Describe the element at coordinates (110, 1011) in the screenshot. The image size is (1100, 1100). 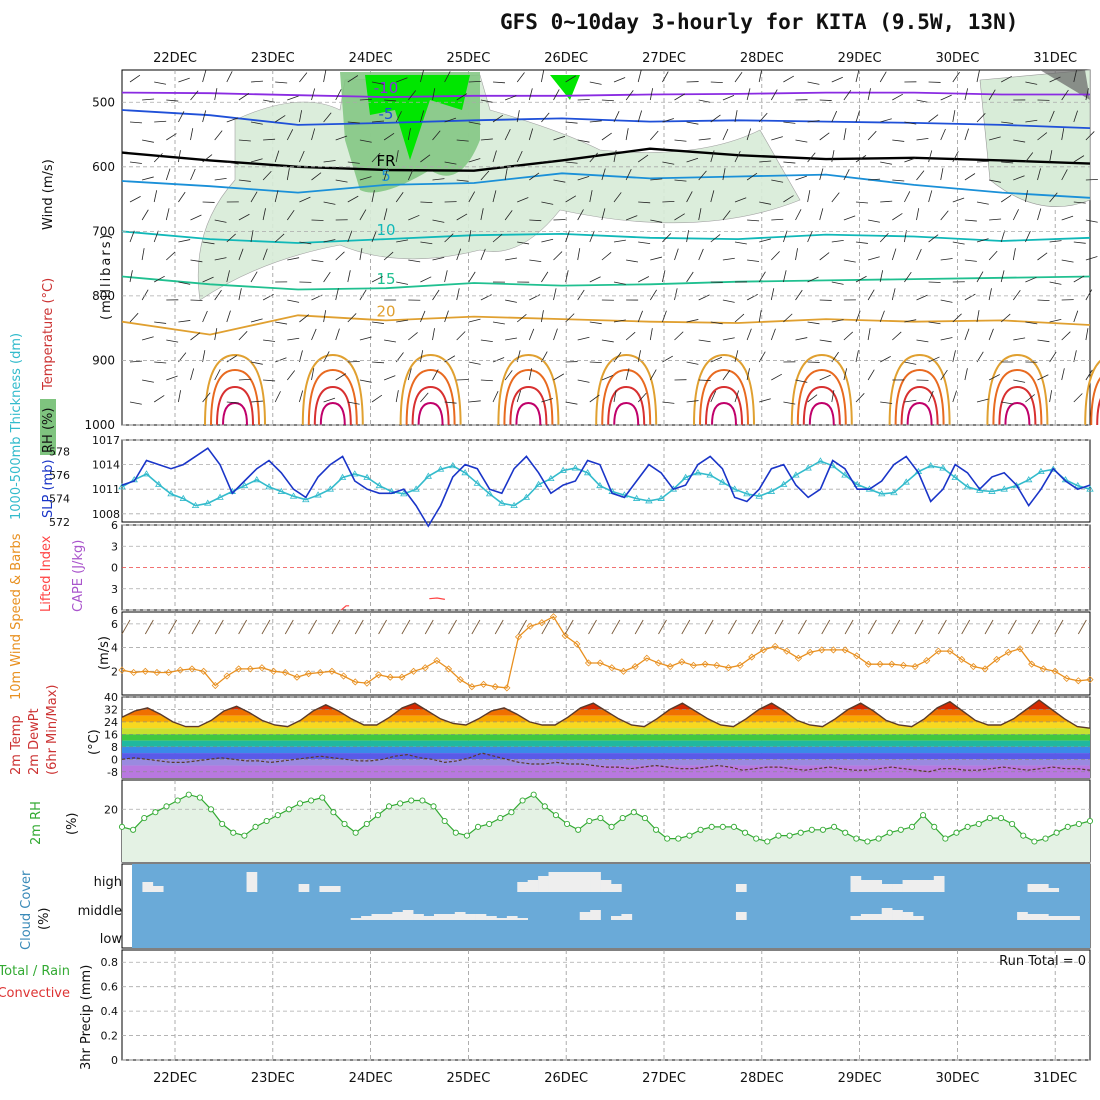
I see `precip-tick-0.4: 0.4` at that location.